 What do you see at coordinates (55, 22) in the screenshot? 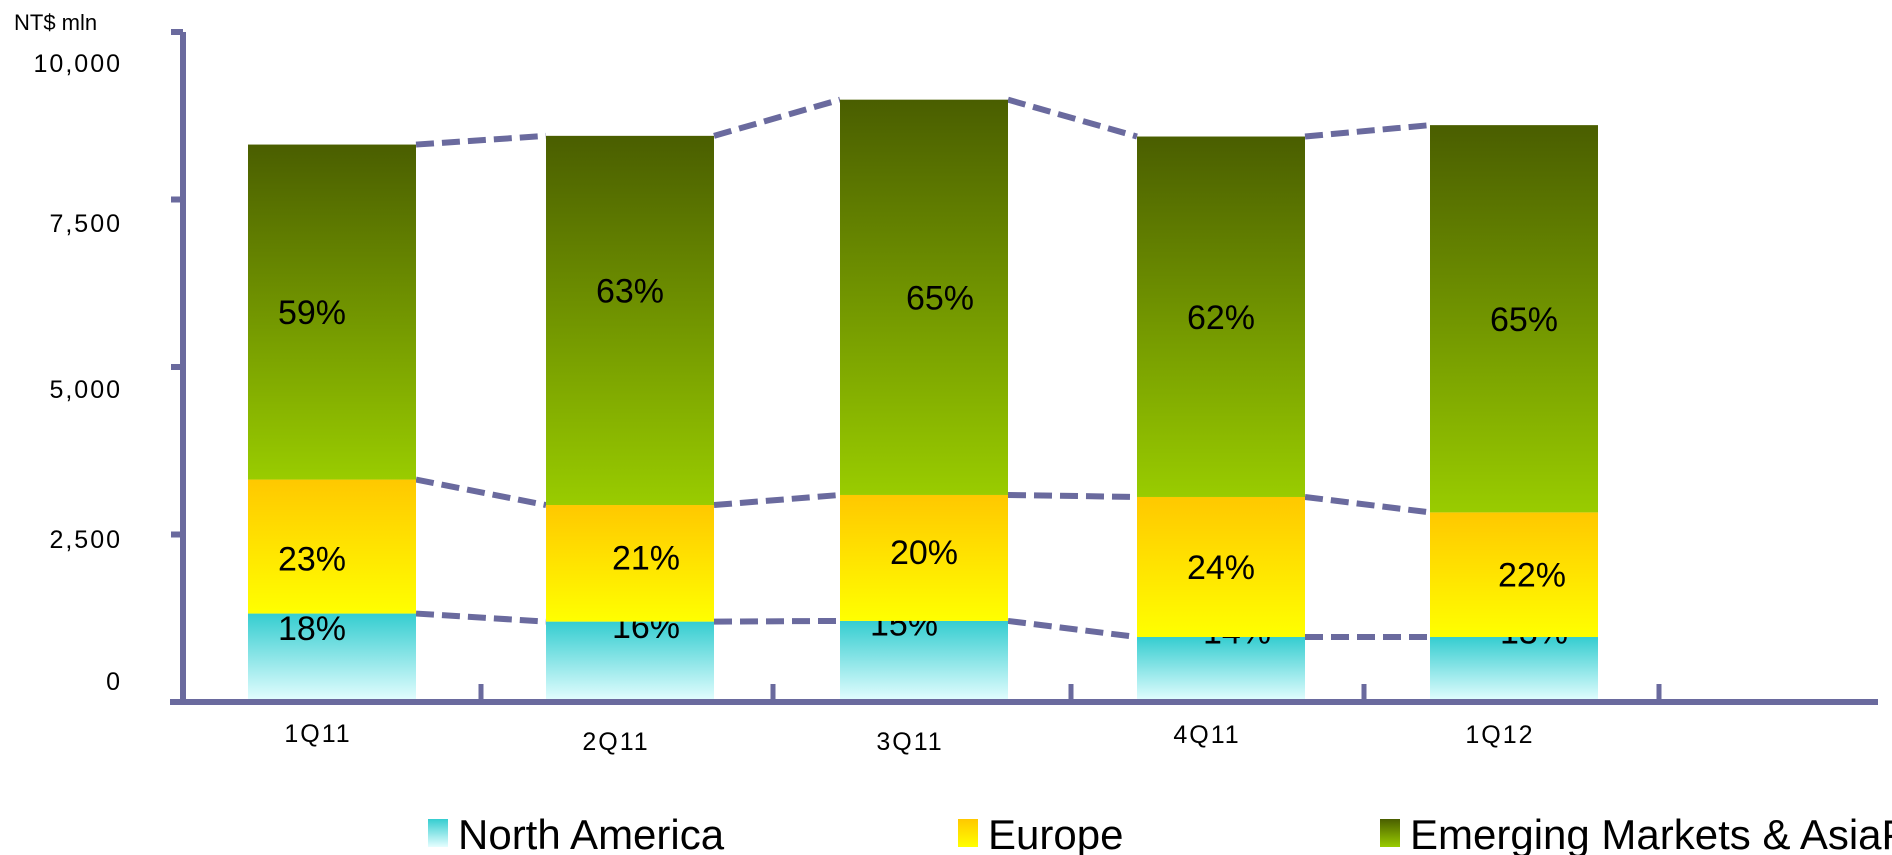
I see `y-axis-unit-label: NT$ mln` at bounding box center [55, 22].